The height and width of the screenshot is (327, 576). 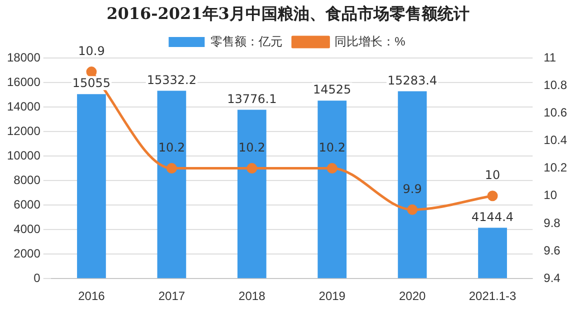 I want to click on y2-tick-label: 10.8, so click(x=556, y=85).